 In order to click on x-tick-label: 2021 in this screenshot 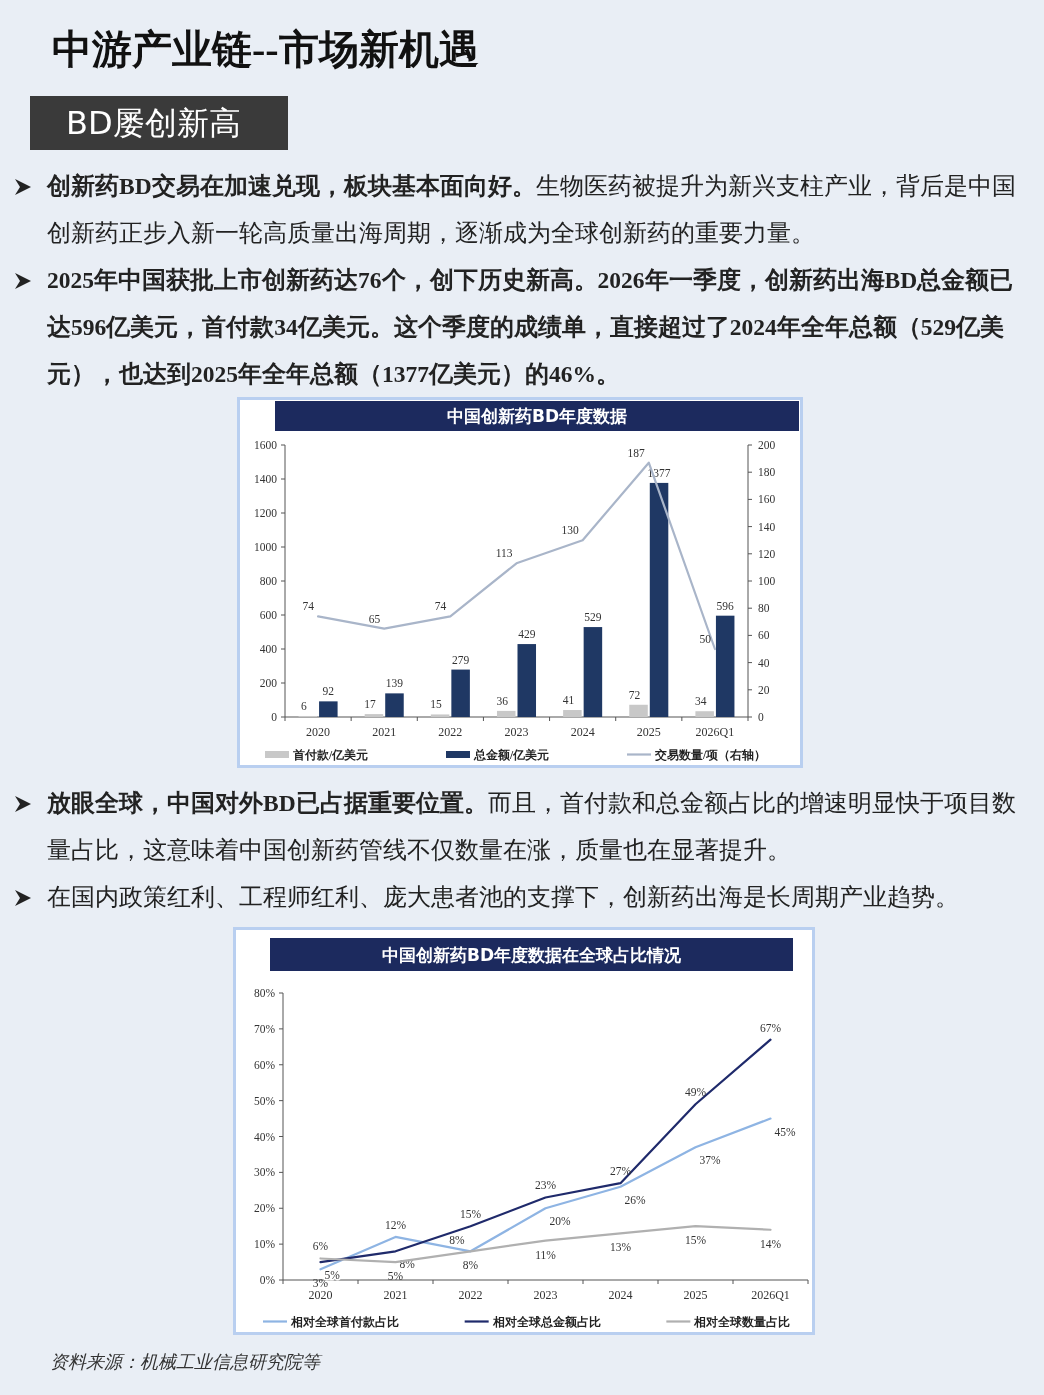, I will do `click(395, 1295)`.